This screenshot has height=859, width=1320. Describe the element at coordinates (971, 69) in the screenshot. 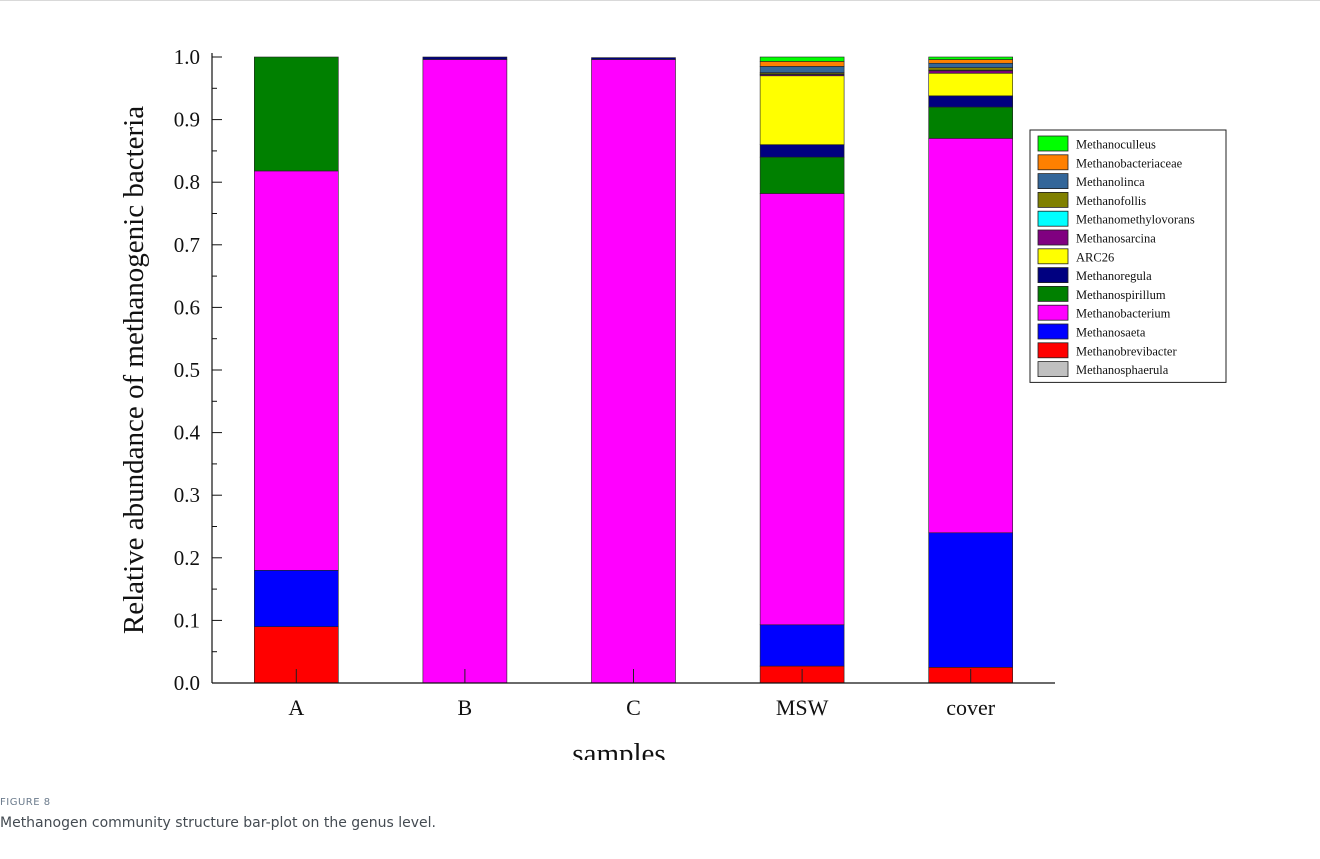

I see `bar-segment-cover-methanofollis` at that location.